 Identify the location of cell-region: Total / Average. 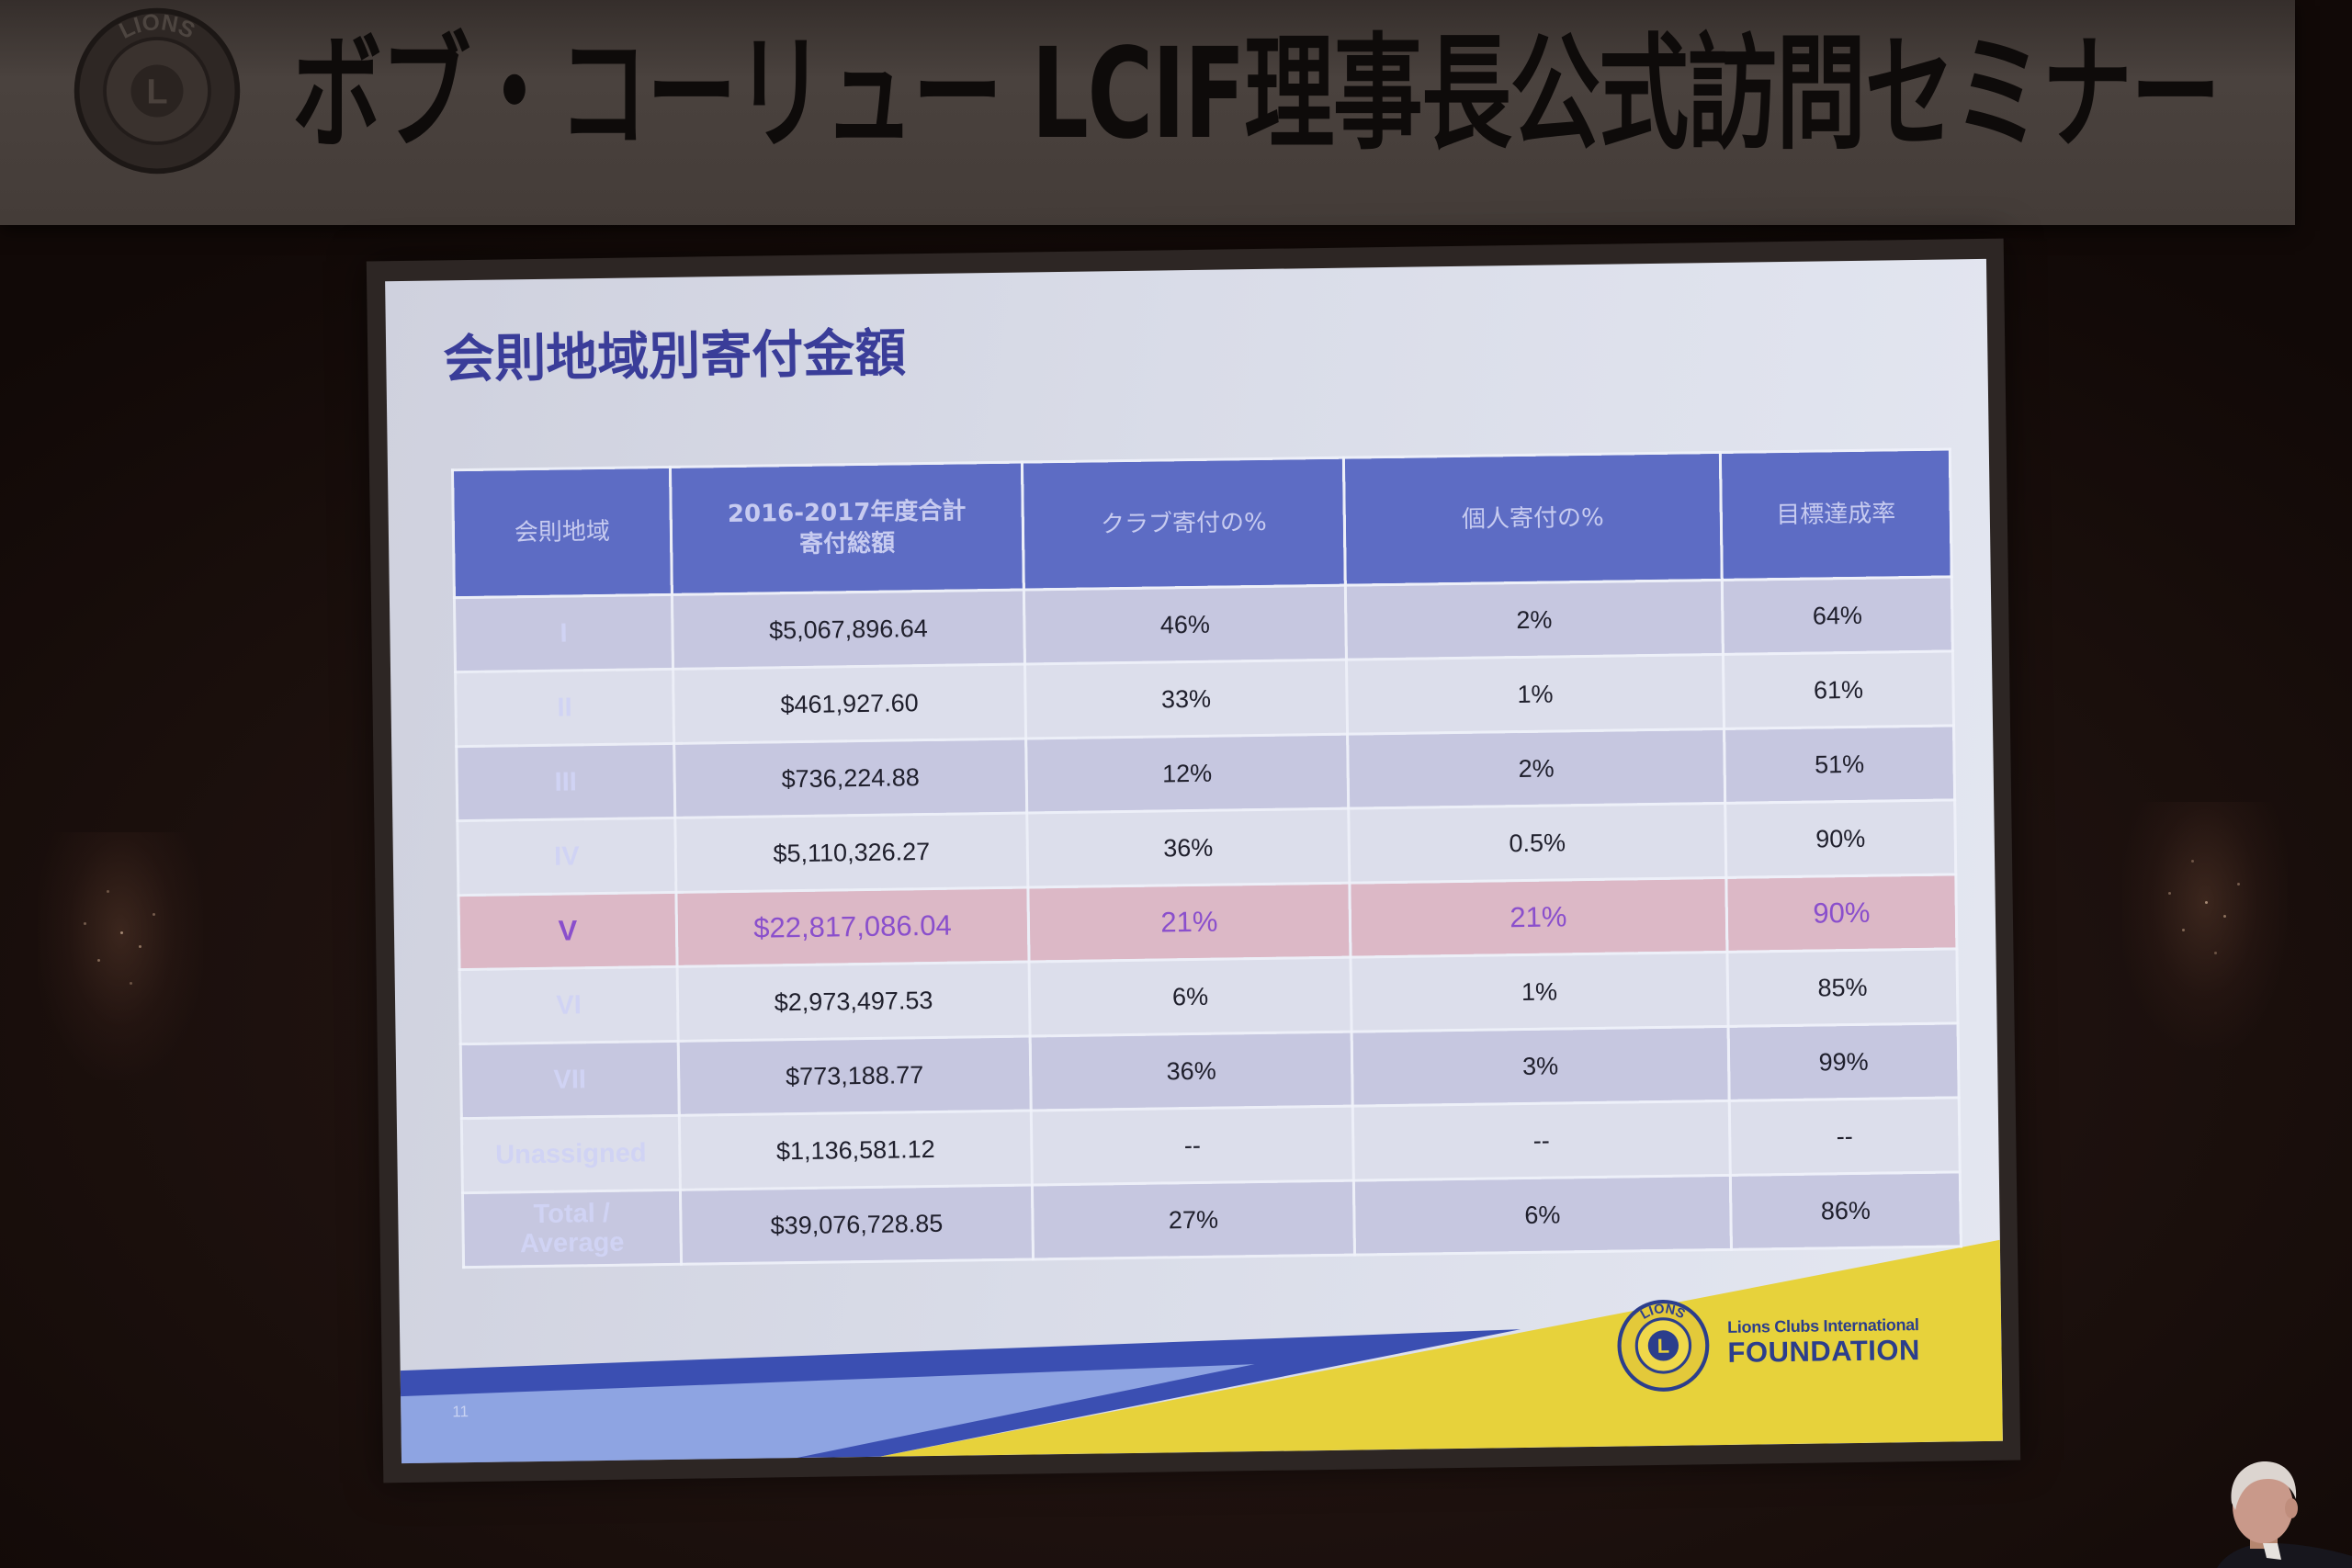
(572, 1229).